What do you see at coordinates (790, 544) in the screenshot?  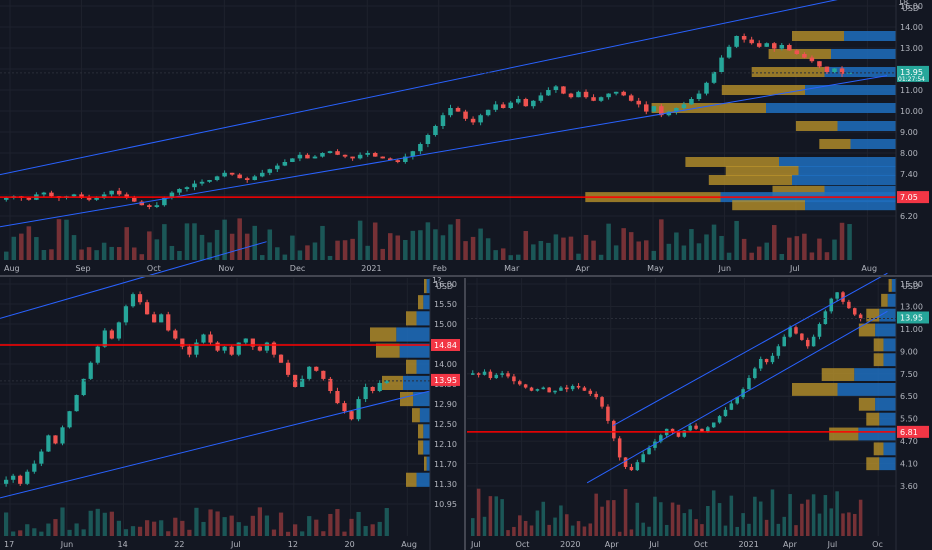 I see `time-tick-label: Apr` at bounding box center [790, 544].